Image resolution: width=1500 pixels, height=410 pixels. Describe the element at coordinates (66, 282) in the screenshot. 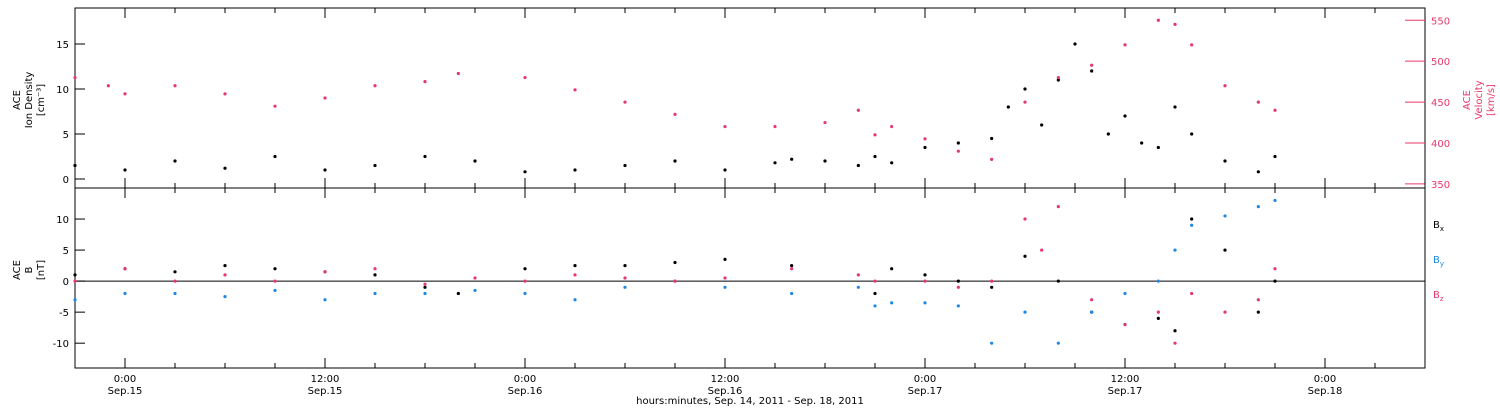

I see `bottom-y-tick-label: 0` at that location.